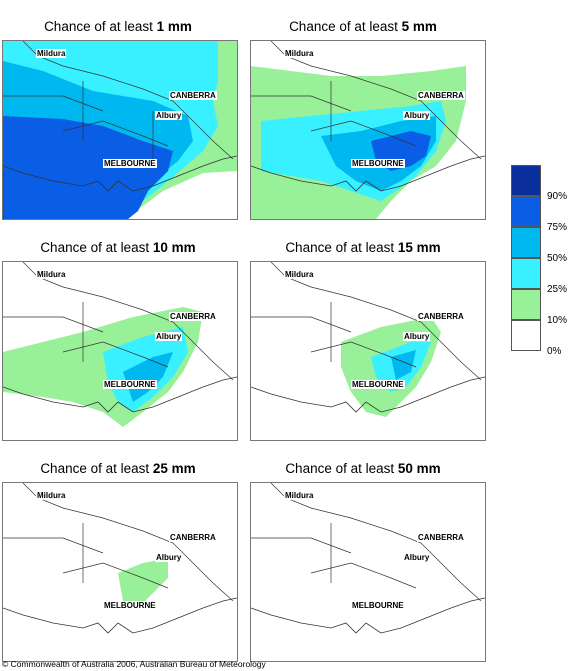 This screenshot has width=570, height=671. What do you see at coordinates (557, 227) in the screenshot?
I see `legend-label-75: 75%` at bounding box center [557, 227].